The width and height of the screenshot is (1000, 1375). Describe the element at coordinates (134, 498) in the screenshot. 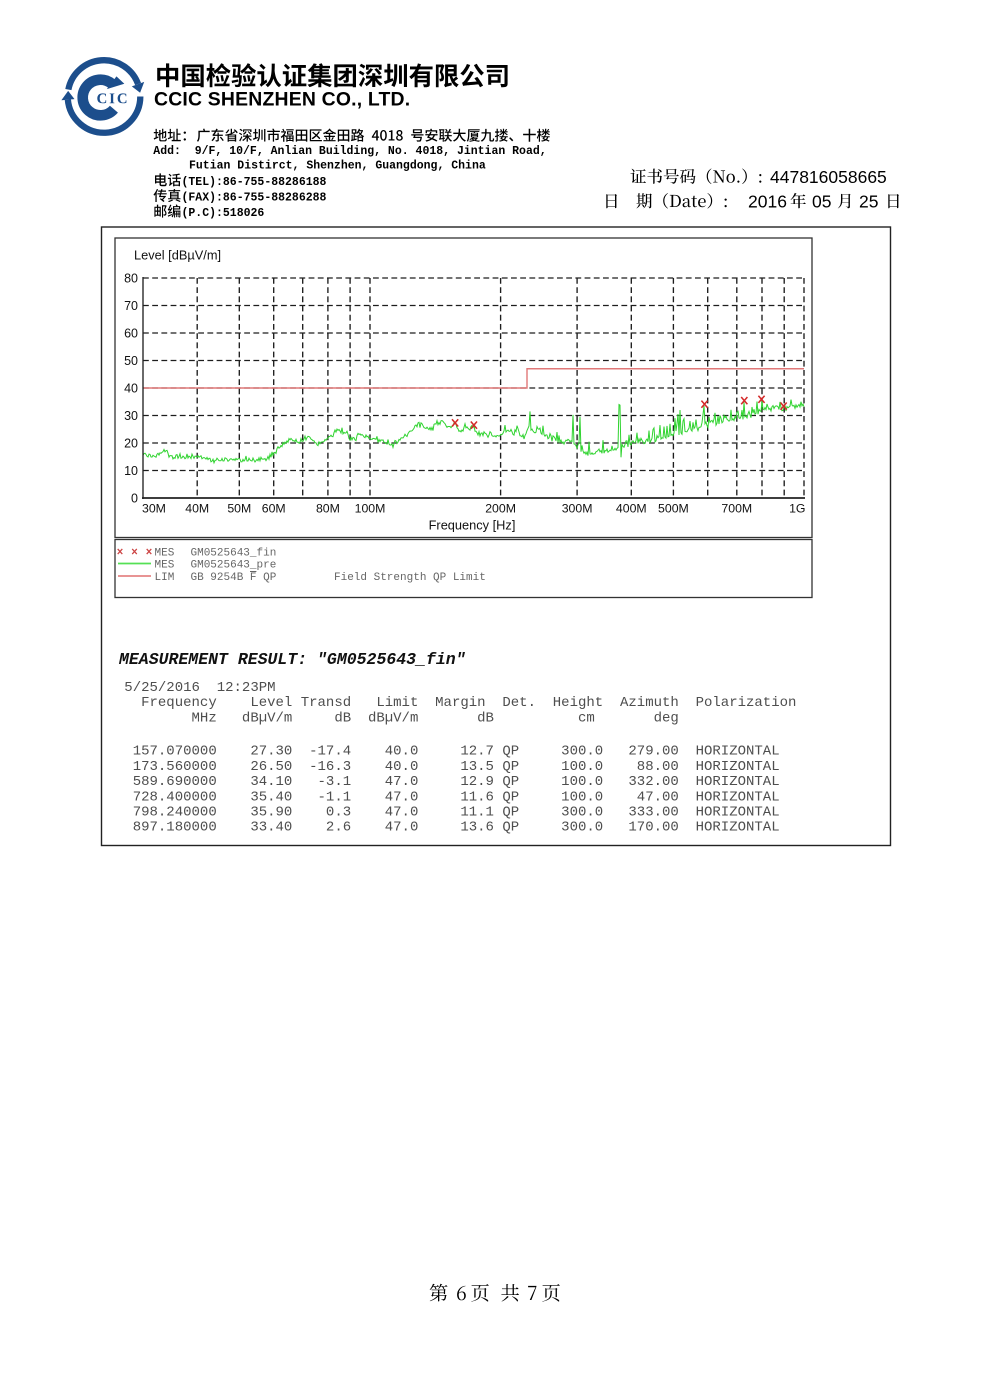

I see `svg-text: 0` at that location.